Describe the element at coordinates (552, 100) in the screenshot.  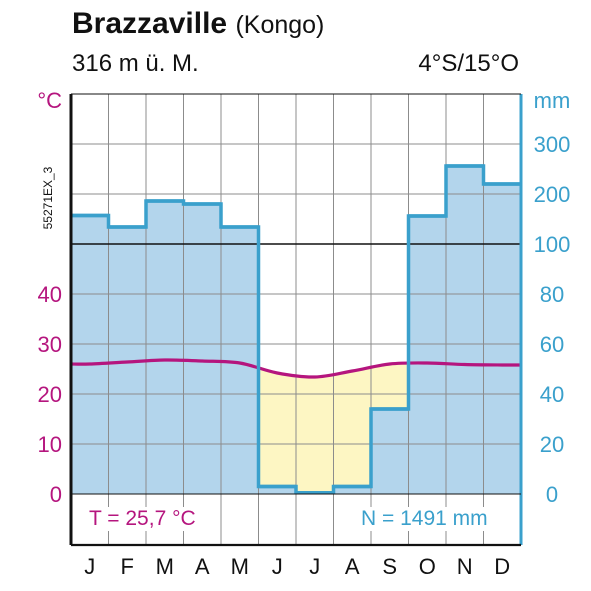
I see `right-axis-unit: mm` at that location.